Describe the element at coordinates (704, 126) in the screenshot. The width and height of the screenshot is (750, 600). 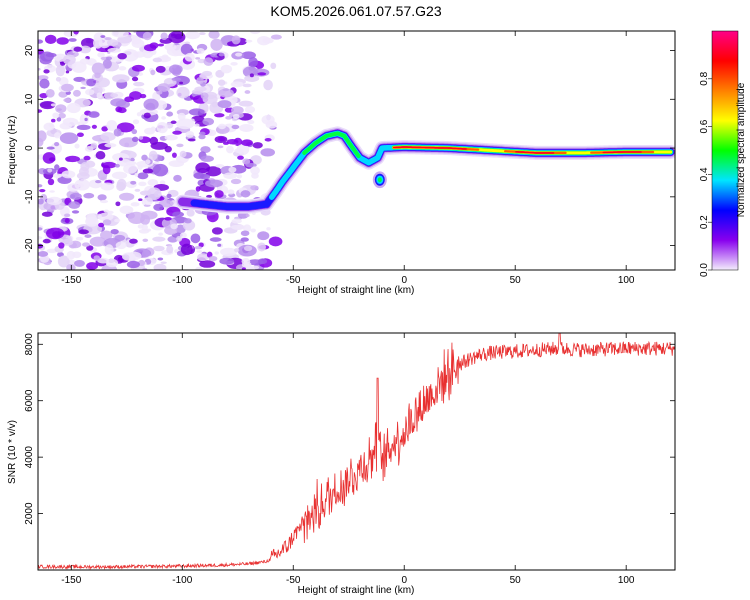
I see `colorbar-tick-label: 0.6` at that location.